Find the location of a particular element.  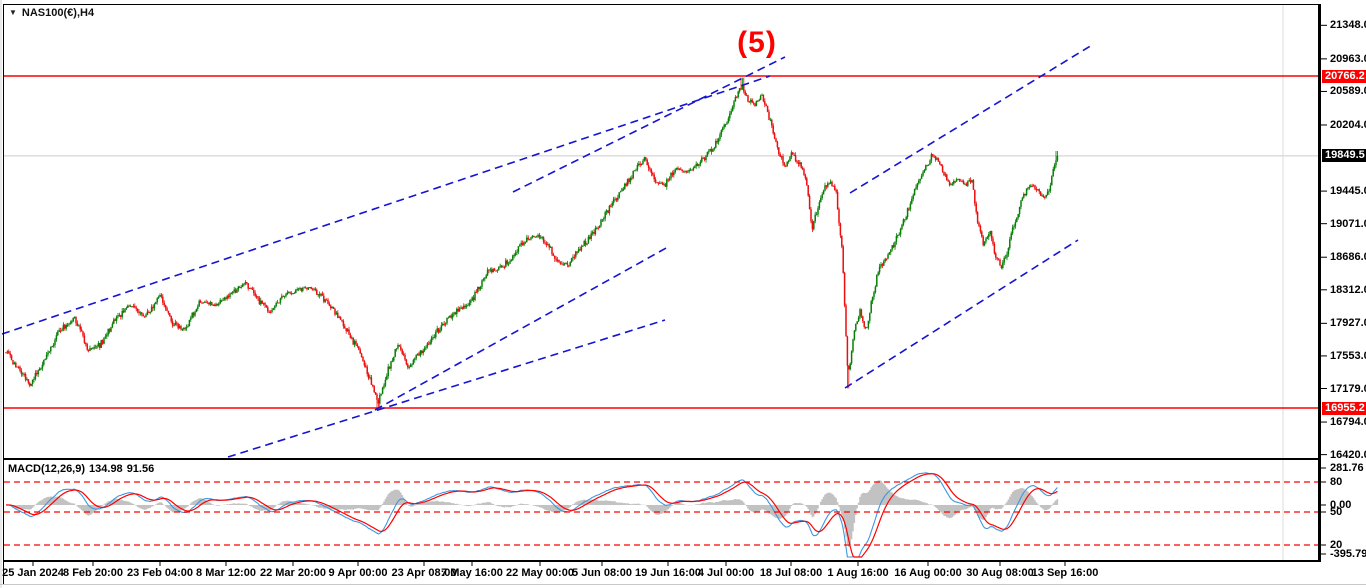

price-axis-label: 20589.0 is located at coordinates (1348, 91).